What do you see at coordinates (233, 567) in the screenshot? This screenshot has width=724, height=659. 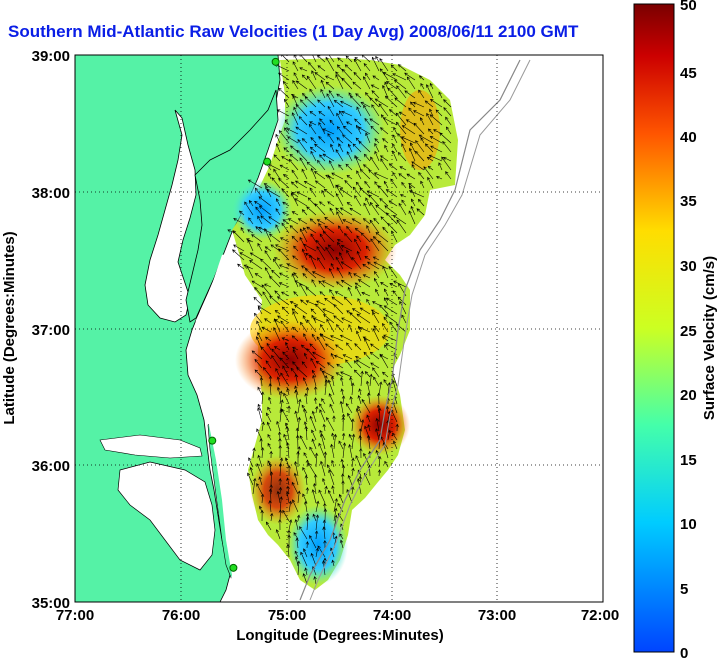 I see `station-marker` at bounding box center [233, 567].